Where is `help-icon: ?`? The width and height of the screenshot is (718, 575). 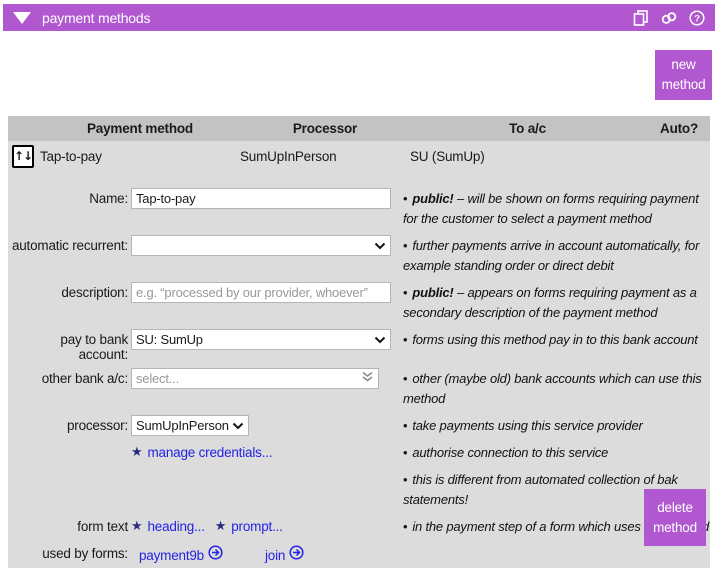 help-icon: ? is located at coordinates (697, 17).